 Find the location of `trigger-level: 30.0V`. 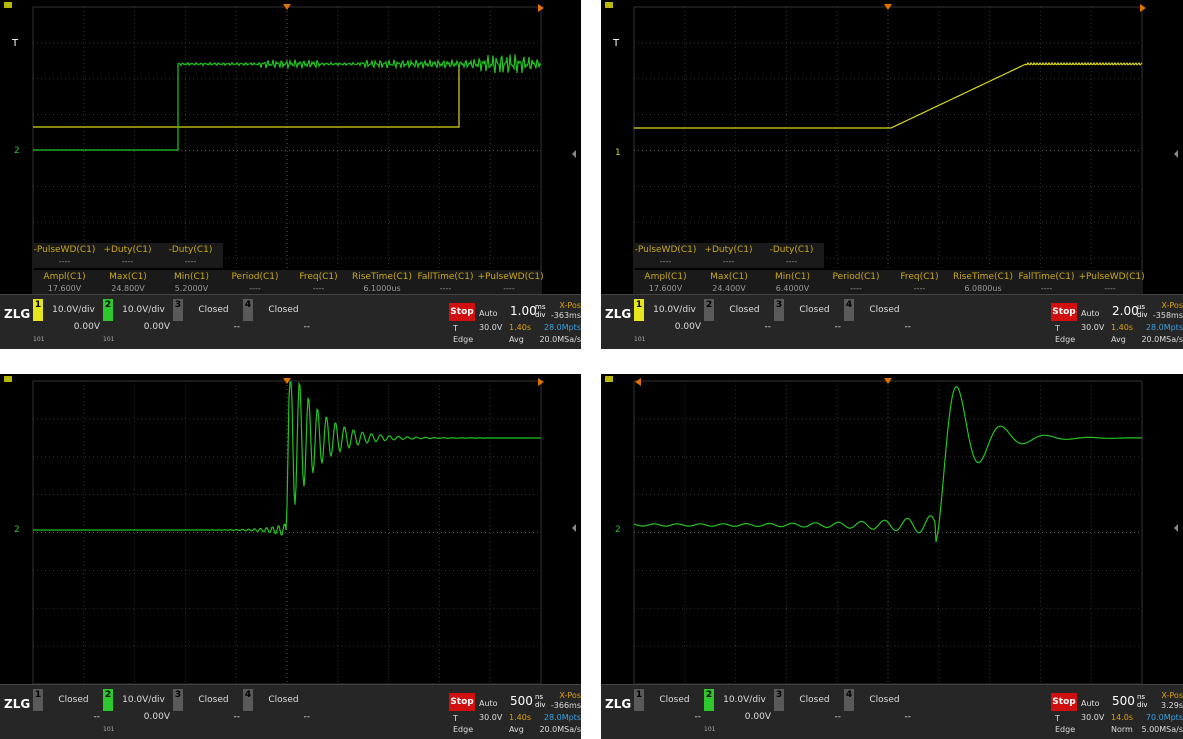

trigger-level: 30.0V is located at coordinates (491, 717).